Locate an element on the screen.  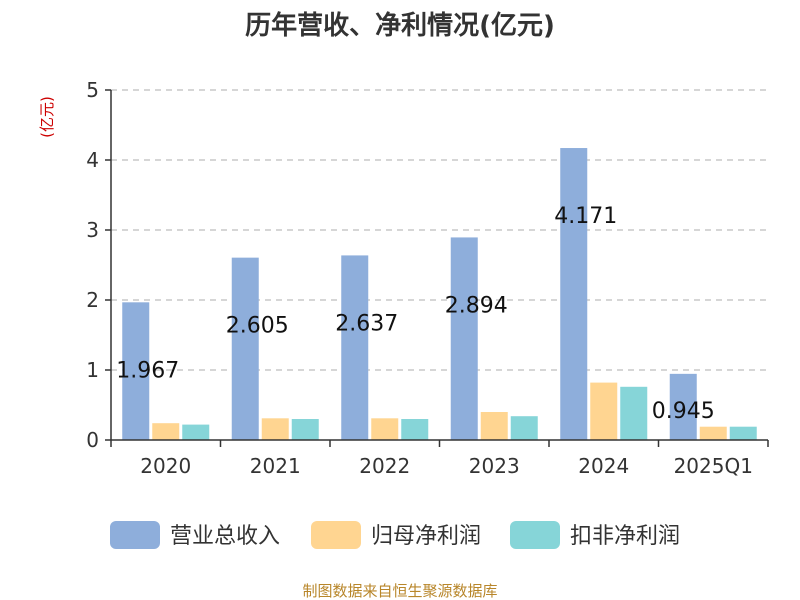
y-axis-ticks: 0 1 2 3 4 5 is located at coordinates (98, 265).